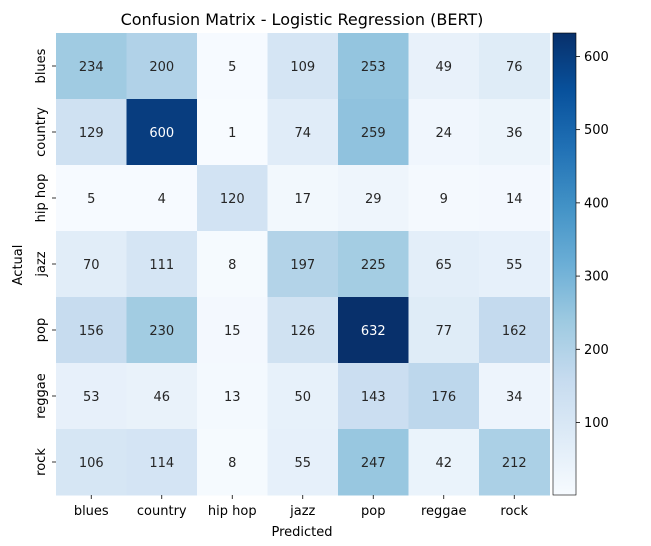 Image resolution: width=651 pixels, height=546 pixels. Describe the element at coordinates (18, 265) in the screenshot. I see `y-axis-label: Actual` at that location.